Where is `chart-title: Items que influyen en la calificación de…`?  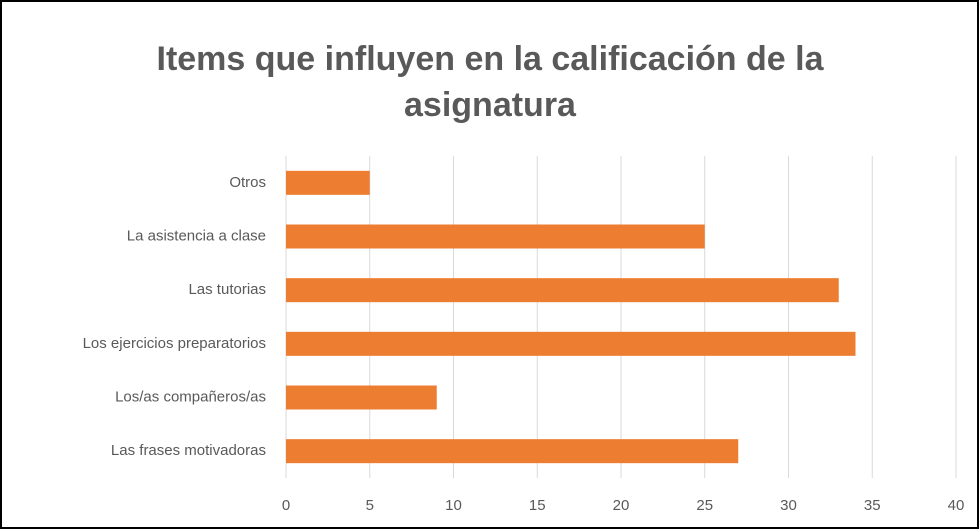
chart-title: Items que influyen en la calificación de… is located at coordinates (490, 82).